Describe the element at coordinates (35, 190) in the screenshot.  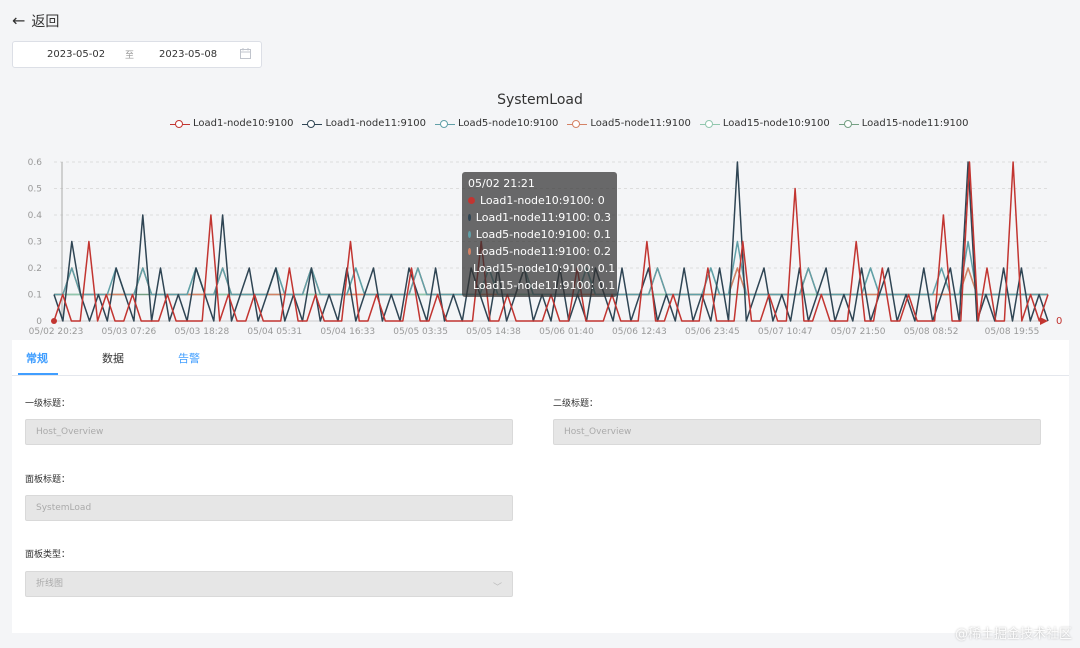
I see `y-tick-label: 0.5` at that location.